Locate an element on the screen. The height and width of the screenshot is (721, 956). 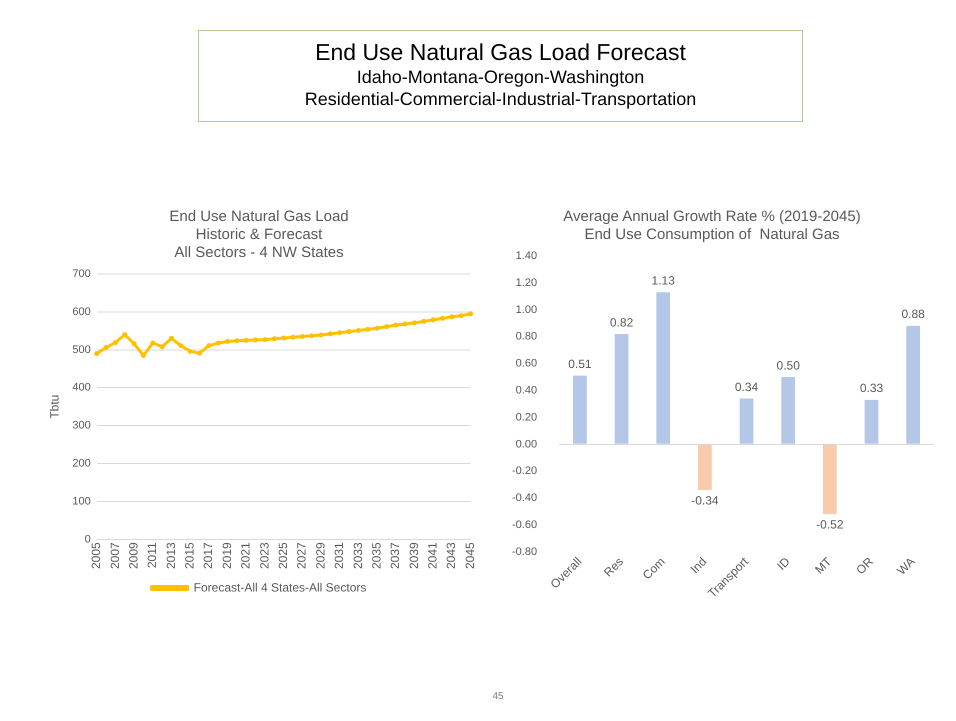
x-tick-label: 2019 is located at coordinates (227, 556).